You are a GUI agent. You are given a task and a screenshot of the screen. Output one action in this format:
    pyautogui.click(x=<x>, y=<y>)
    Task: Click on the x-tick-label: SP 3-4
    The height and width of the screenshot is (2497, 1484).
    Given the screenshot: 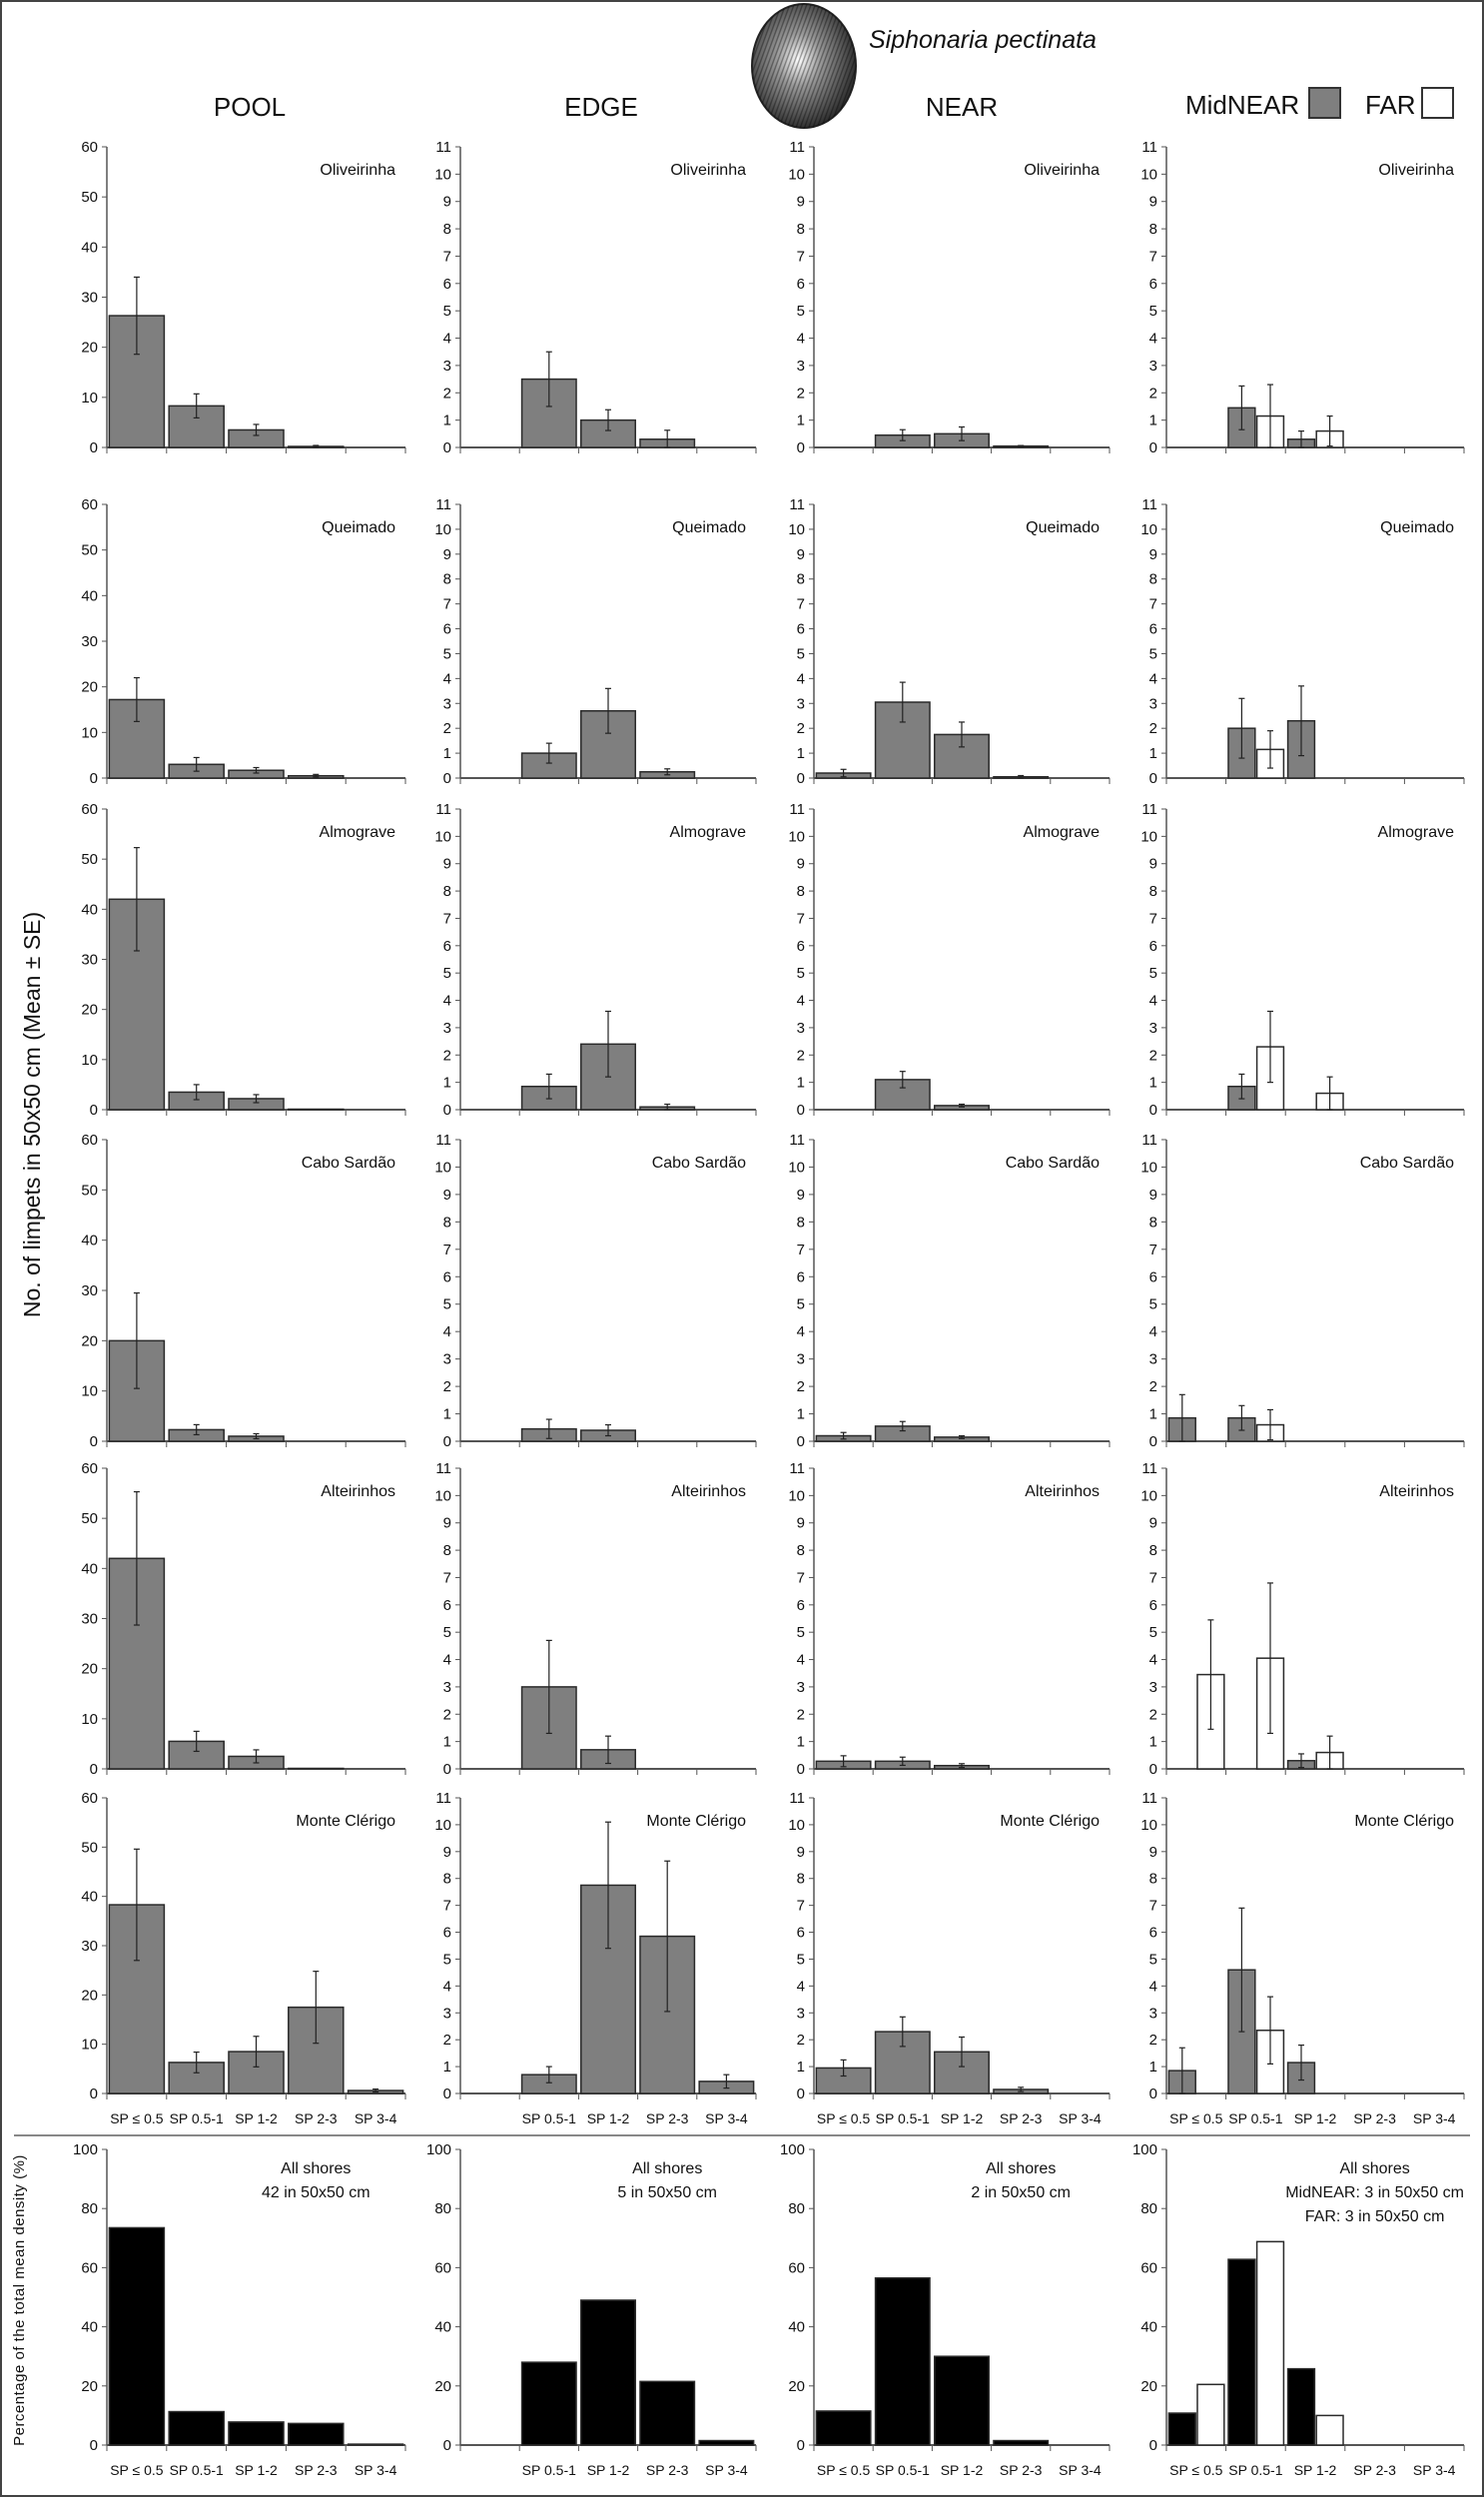 What is the action you would take?
    pyautogui.click(x=726, y=2470)
    